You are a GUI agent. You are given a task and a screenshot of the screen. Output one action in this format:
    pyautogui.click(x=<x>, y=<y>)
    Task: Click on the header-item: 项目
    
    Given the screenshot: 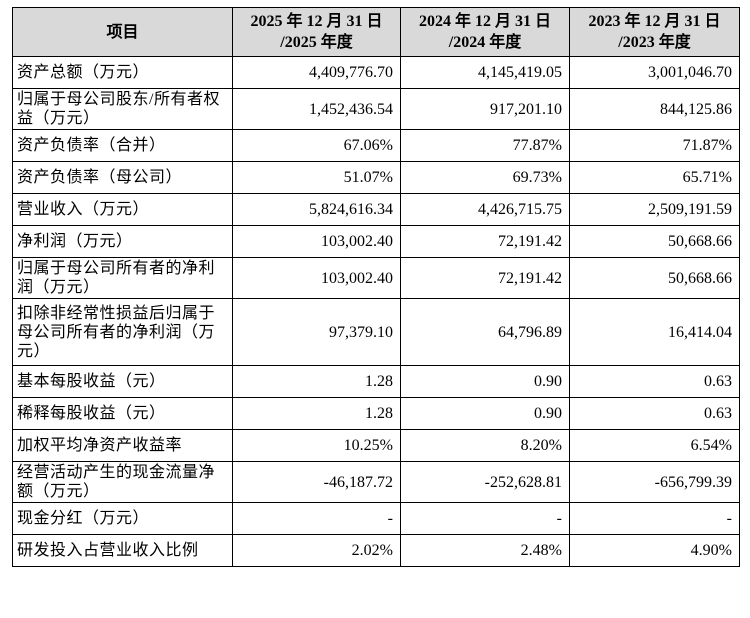 What is the action you would take?
    pyautogui.click(x=122, y=32)
    